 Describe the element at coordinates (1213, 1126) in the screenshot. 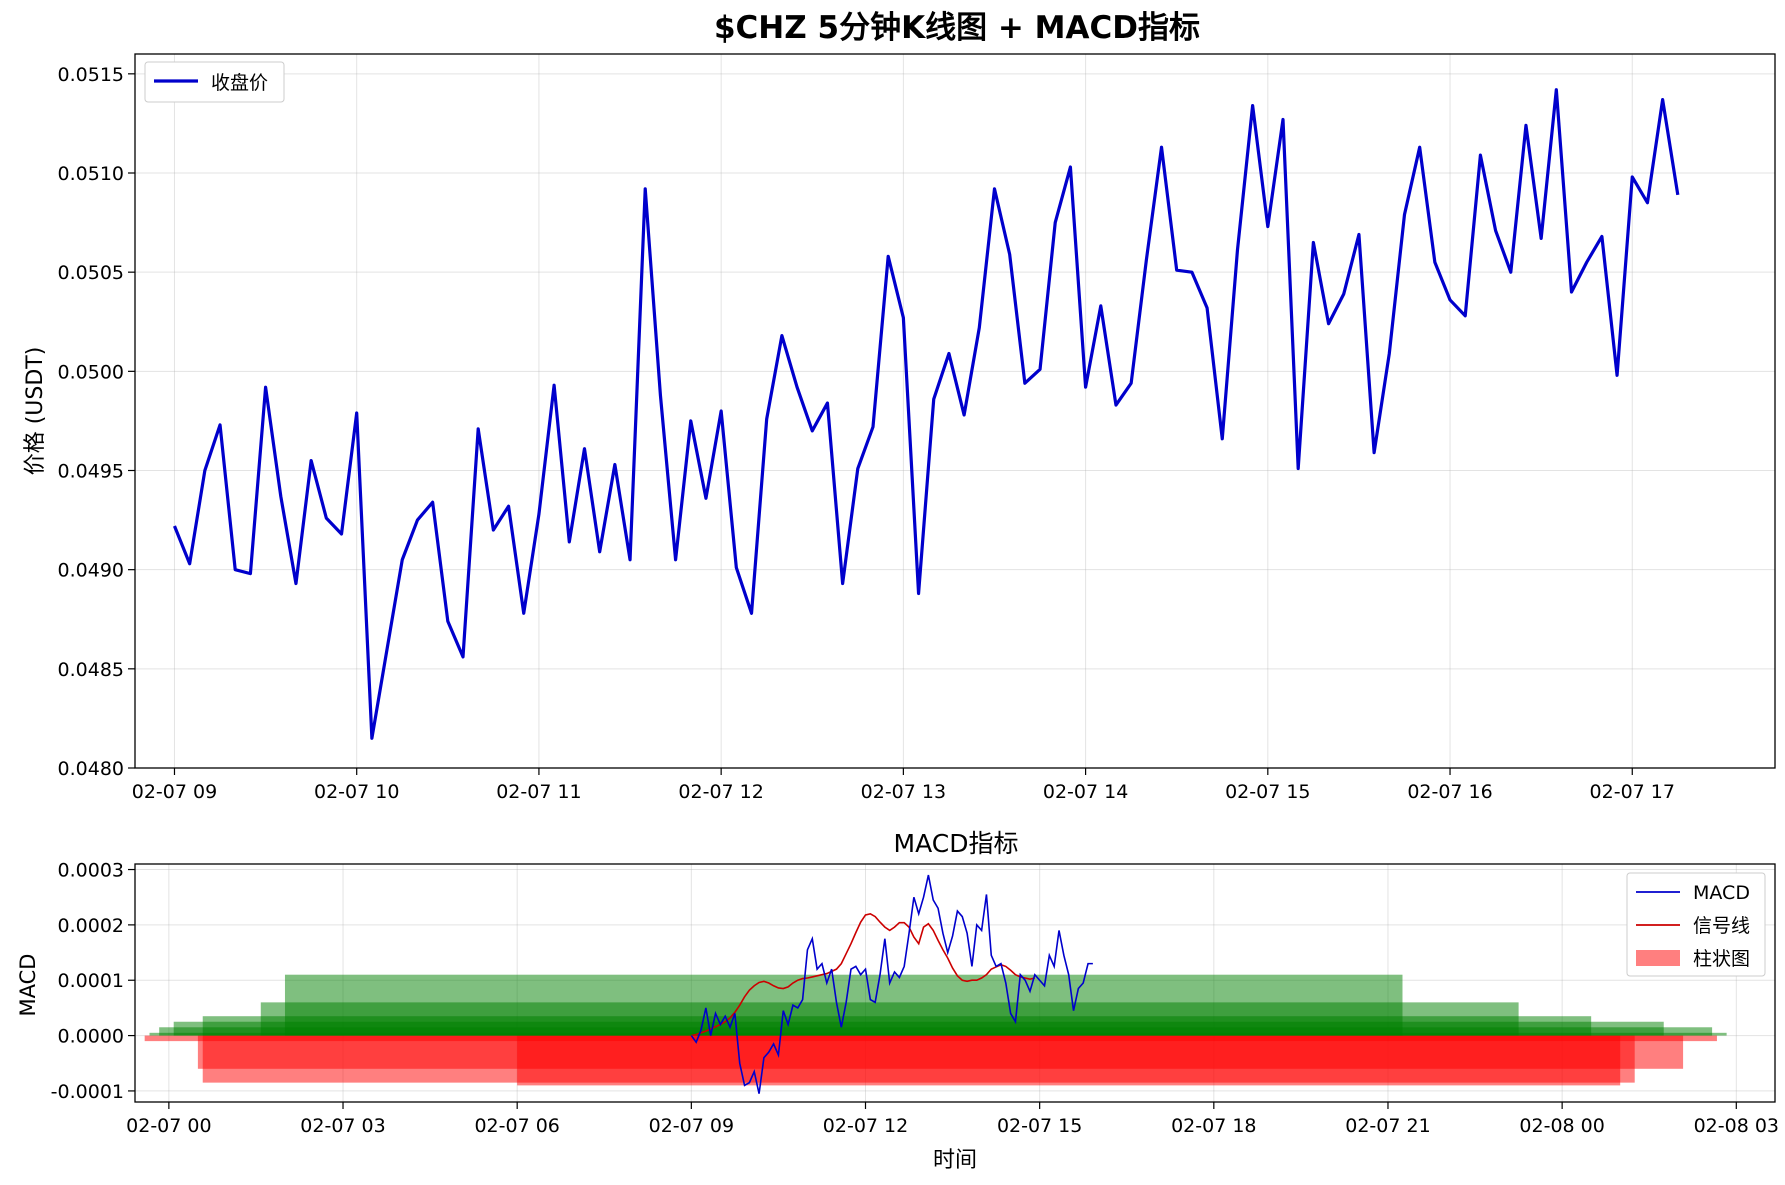

I see `x-tick-label: 02-07 18` at that location.